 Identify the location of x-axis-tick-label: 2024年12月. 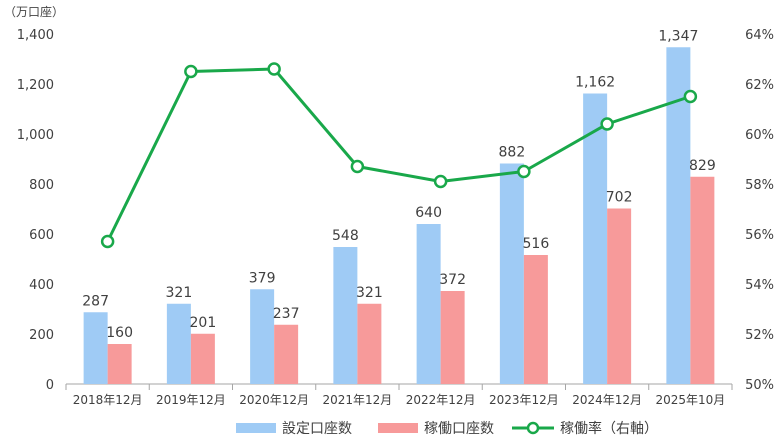
(607, 400).